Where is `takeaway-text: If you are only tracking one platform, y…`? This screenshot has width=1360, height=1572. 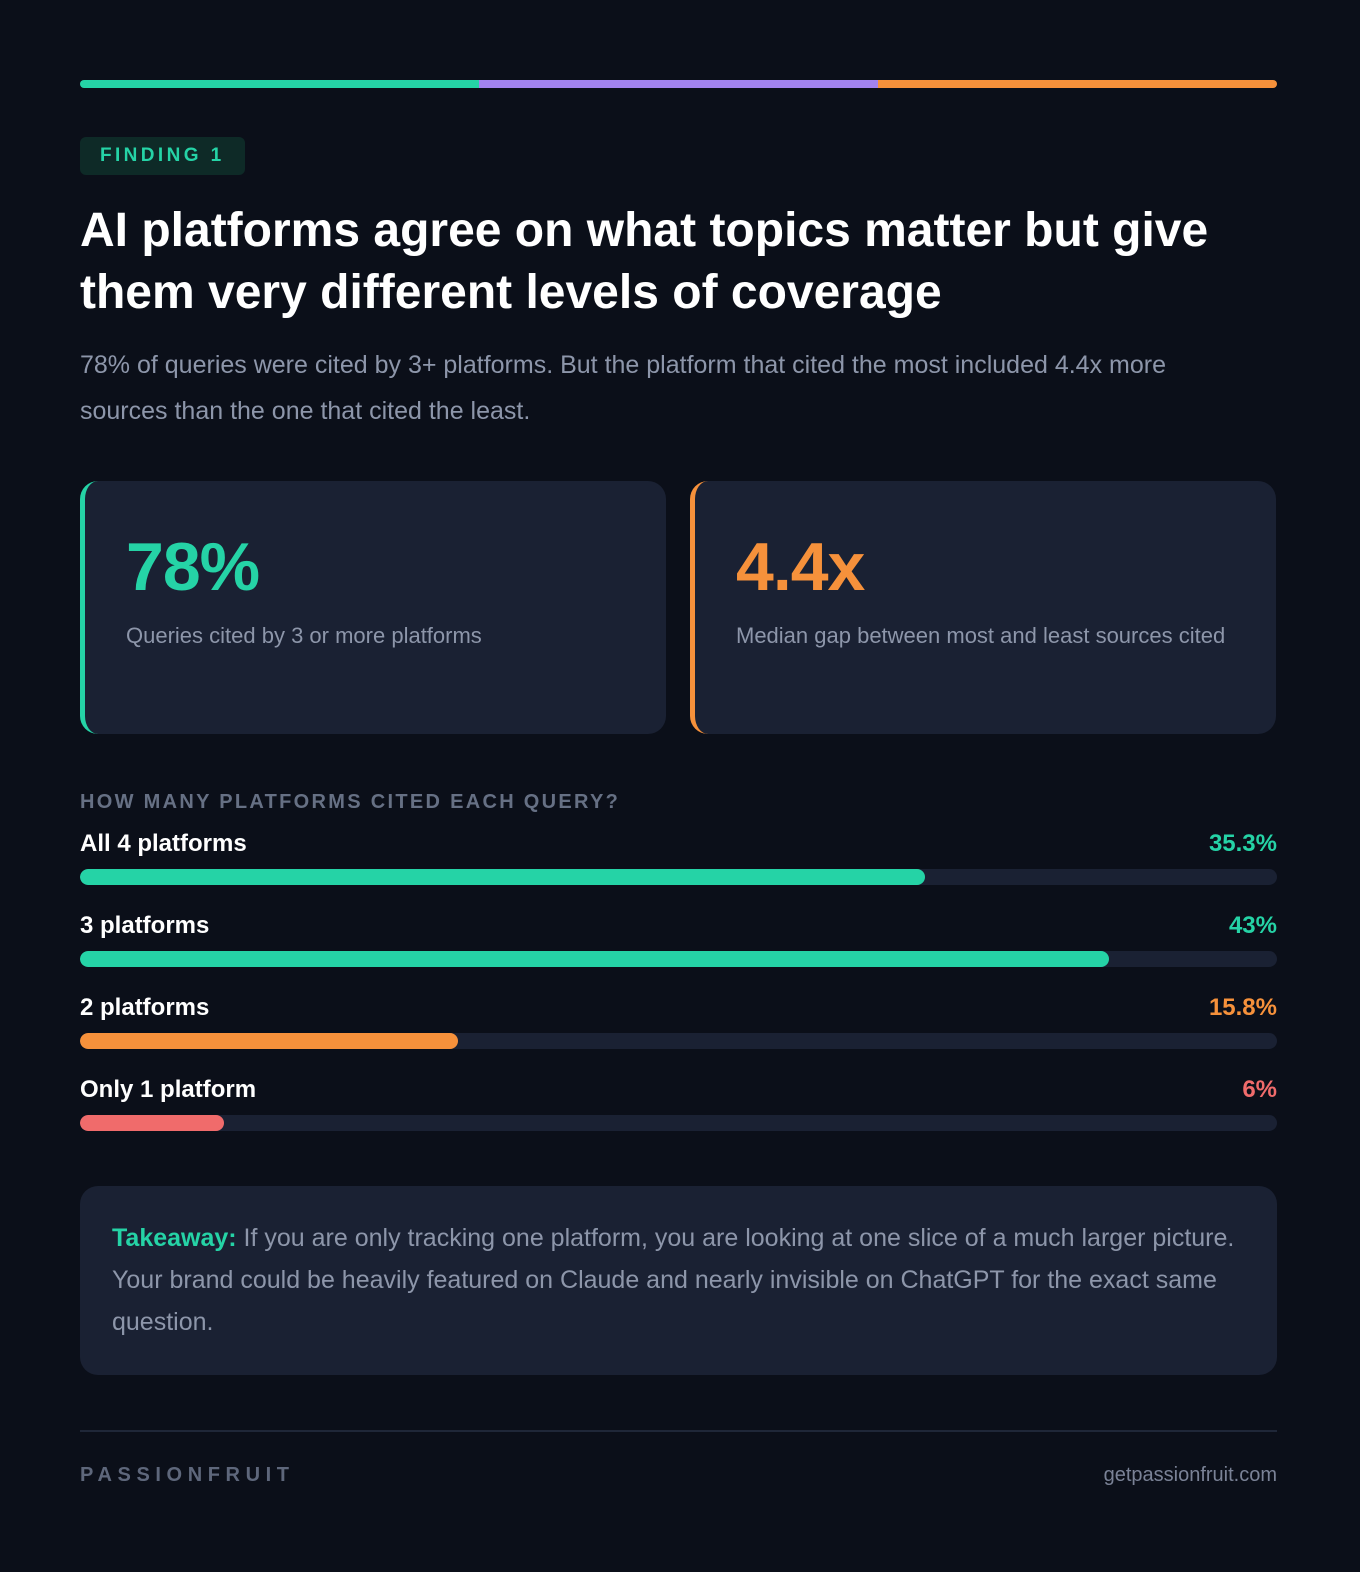
takeaway-text: If you are only tracking one platform, y… is located at coordinates (673, 1280).